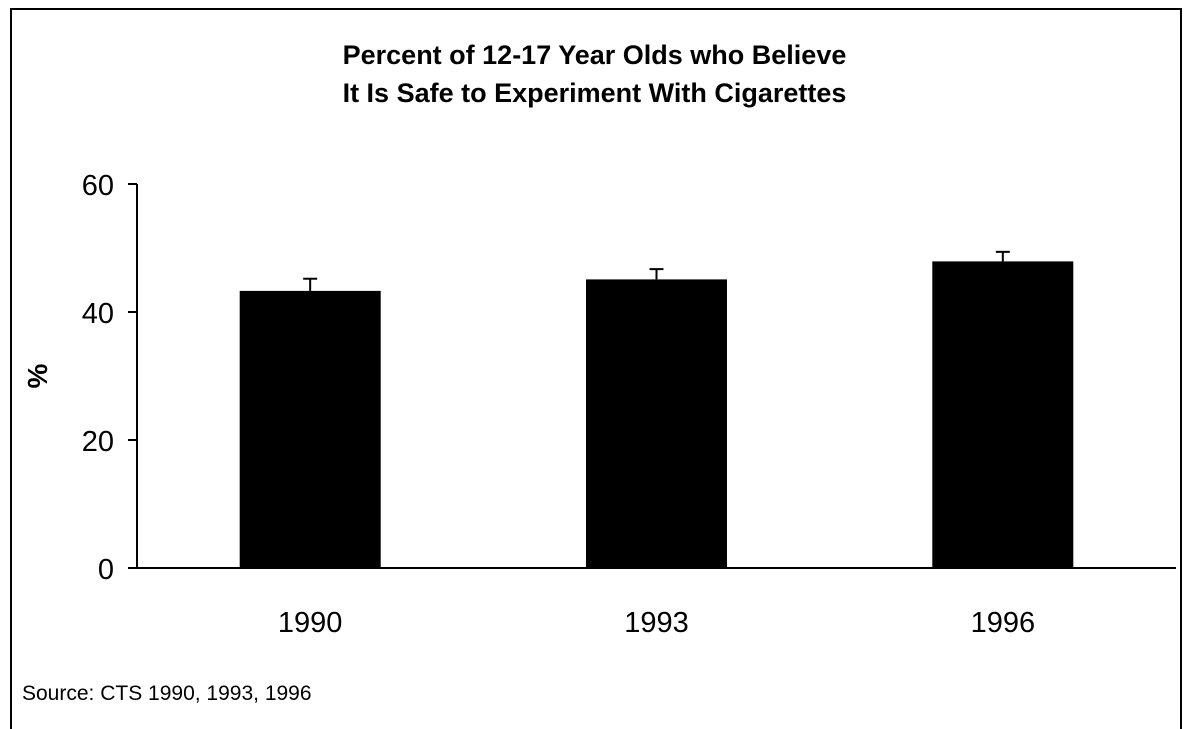 The image size is (1189, 729). What do you see at coordinates (310, 429) in the screenshot?
I see `bar-1990` at bounding box center [310, 429].